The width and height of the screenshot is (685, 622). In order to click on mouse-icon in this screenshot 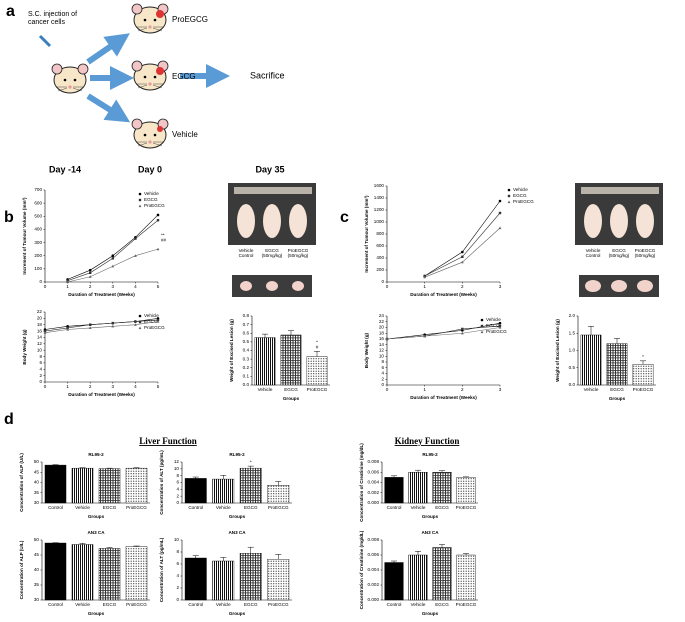, I will do `click(150, 75)`.